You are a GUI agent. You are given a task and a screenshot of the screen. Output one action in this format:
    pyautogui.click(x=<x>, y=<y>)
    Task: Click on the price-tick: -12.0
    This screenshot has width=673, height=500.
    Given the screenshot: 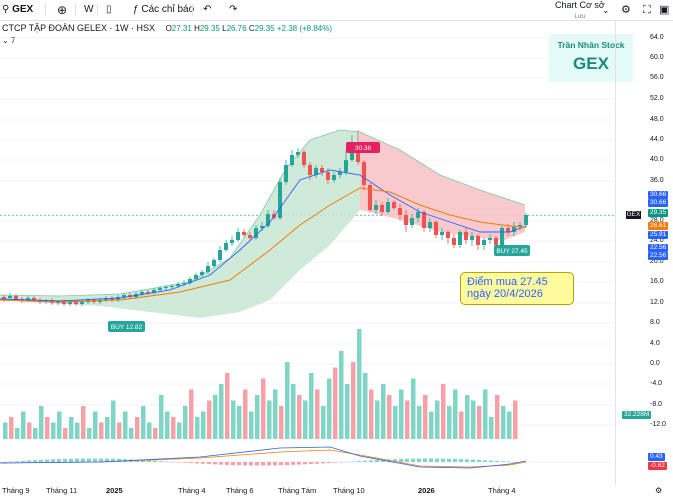 What is the action you would take?
    pyautogui.click(x=658, y=424)
    